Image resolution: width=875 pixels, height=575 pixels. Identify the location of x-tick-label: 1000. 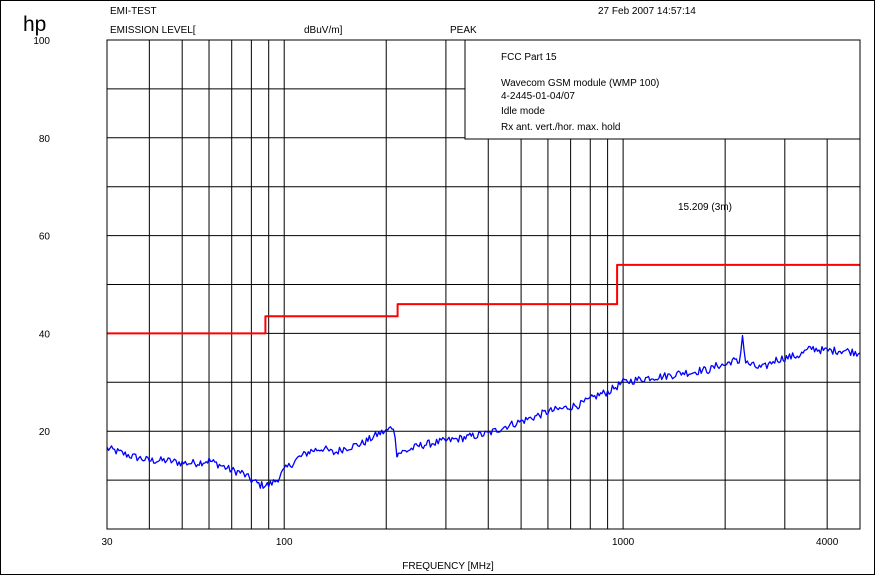
(623, 542).